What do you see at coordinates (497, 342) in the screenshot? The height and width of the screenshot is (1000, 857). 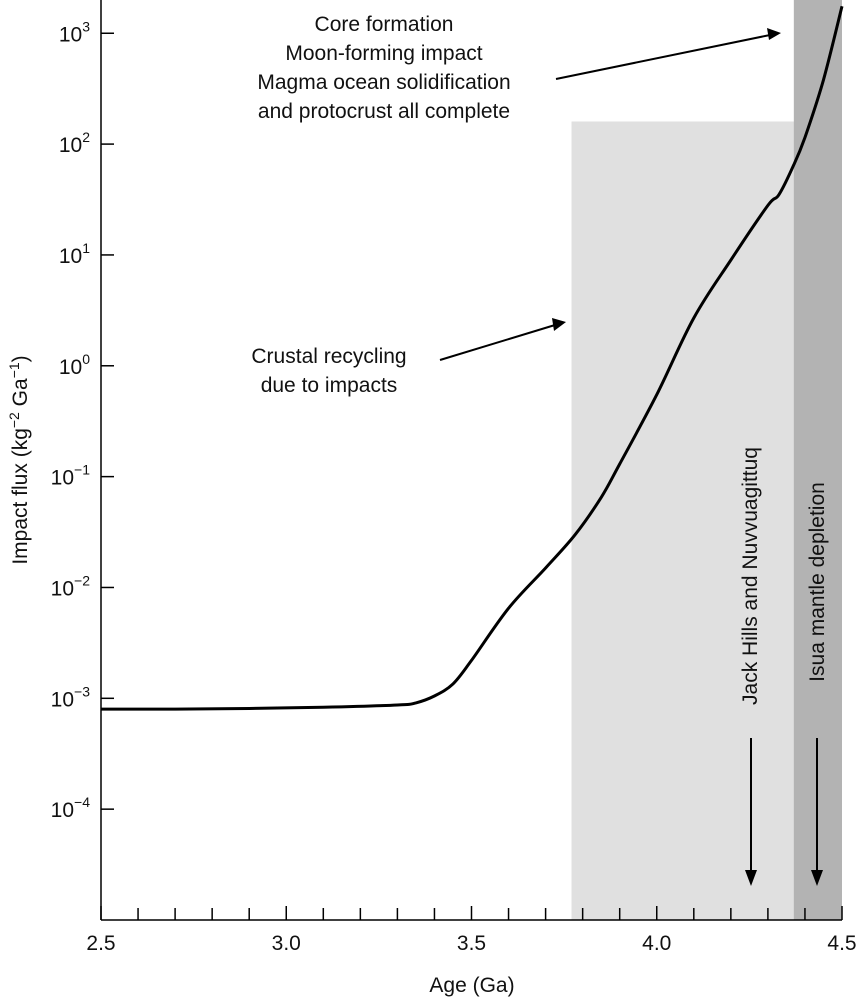 I see `crustal-recycling-arrow` at bounding box center [497, 342].